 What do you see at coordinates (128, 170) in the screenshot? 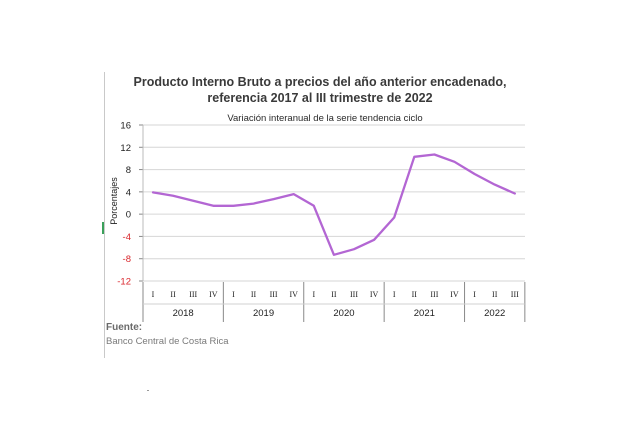
I see `y-tick-label: 8` at bounding box center [128, 170].